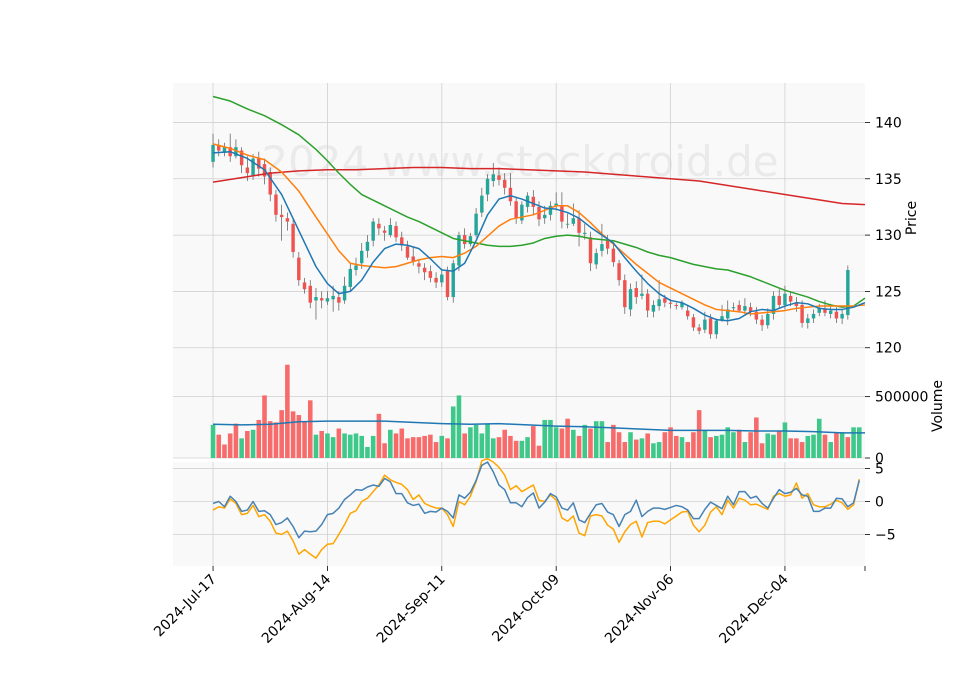 Image resolution: width=960 pixels, height=690 pixels. Describe the element at coordinates (536, 500) in the screenshot. I see `oscillator-fast-line` at that location.